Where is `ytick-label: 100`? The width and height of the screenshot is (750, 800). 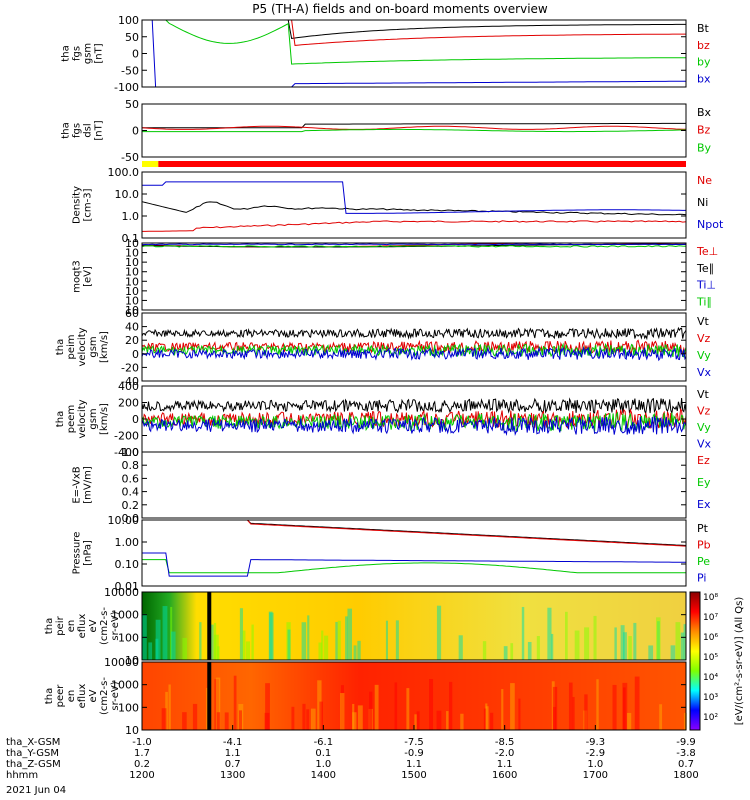 ytick-label: 100 is located at coordinates (128, 20).